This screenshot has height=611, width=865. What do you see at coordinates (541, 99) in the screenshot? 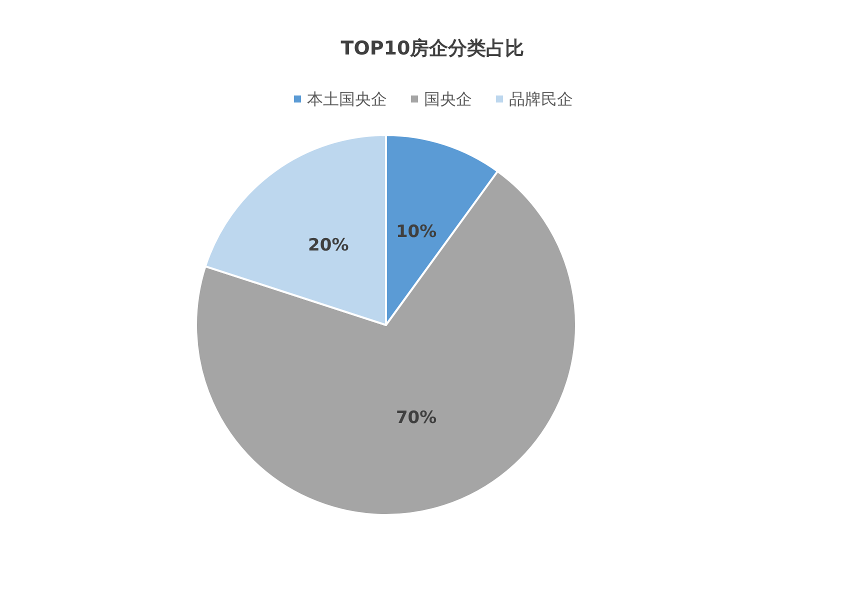
I see `legend-label: 品牌民企` at bounding box center [541, 99].